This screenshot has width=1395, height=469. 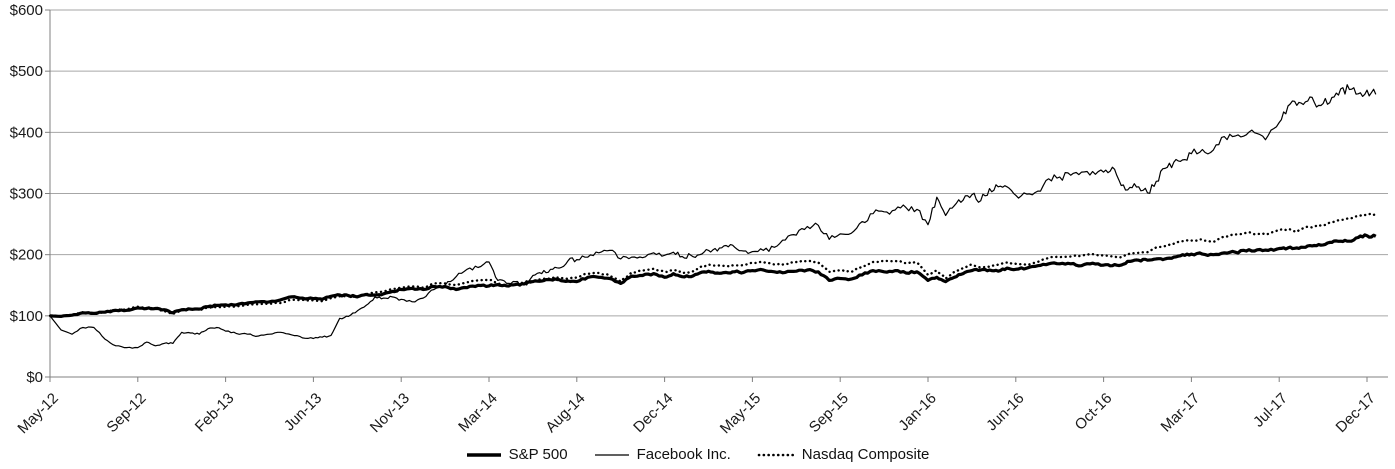 What do you see at coordinates (776, 454) in the screenshot?
I see `nasdaq-line-sample` at bounding box center [776, 454].